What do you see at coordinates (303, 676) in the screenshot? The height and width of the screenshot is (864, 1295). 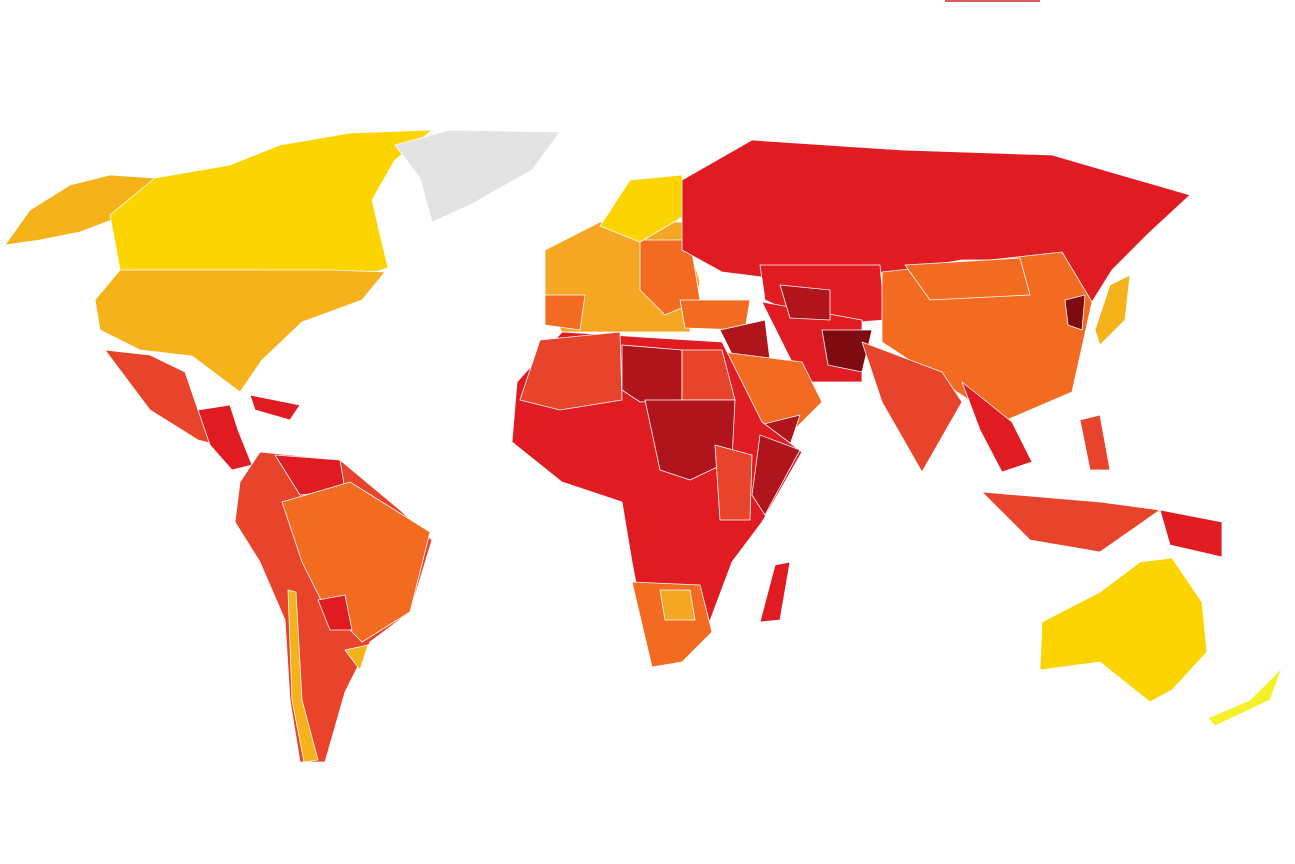 I see `chile` at bounding box center [303, 676].